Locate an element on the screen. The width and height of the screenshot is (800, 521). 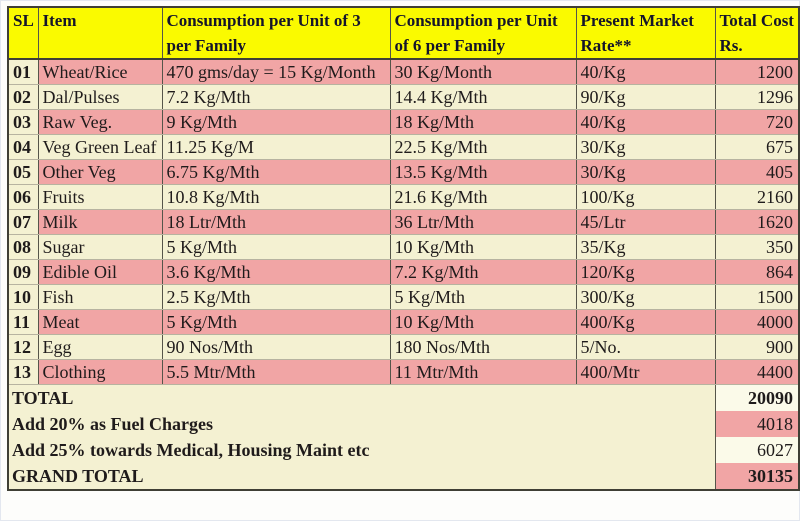
rate-cell: 100/Kg is located at coordinates (645, 197).